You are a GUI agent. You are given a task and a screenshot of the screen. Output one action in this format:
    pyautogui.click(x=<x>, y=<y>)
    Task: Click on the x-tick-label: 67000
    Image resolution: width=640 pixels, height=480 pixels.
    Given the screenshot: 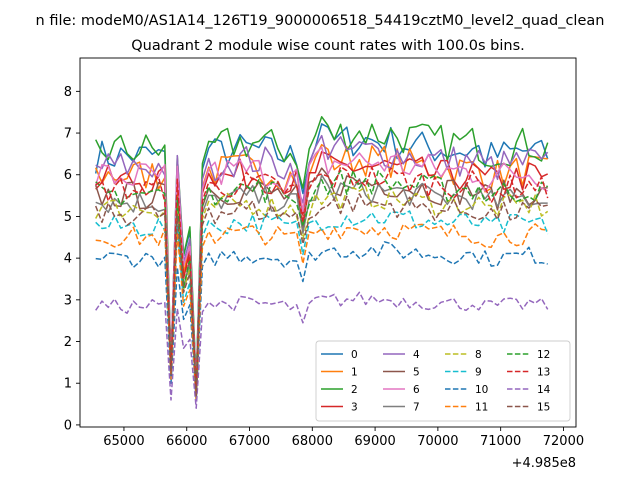 What is the action you would take?
    pyautogui.click(x=249, y=441)
    